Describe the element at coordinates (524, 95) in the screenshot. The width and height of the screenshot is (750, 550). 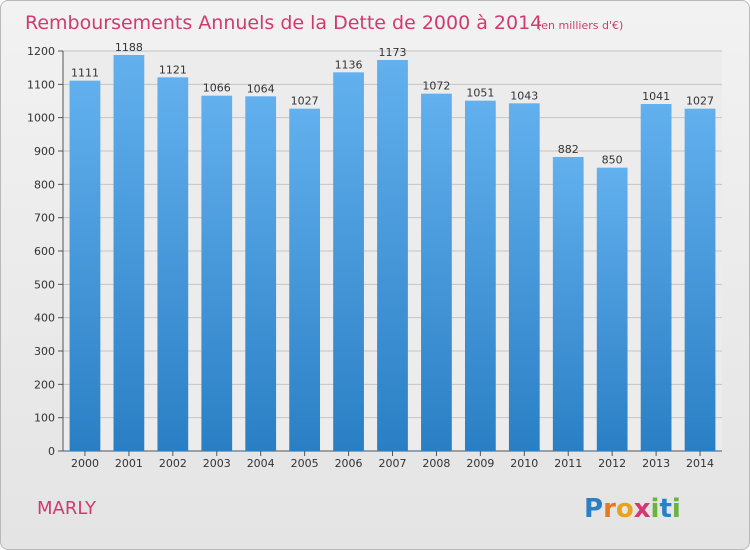
I see `data-label-2010: 1043` at that location.